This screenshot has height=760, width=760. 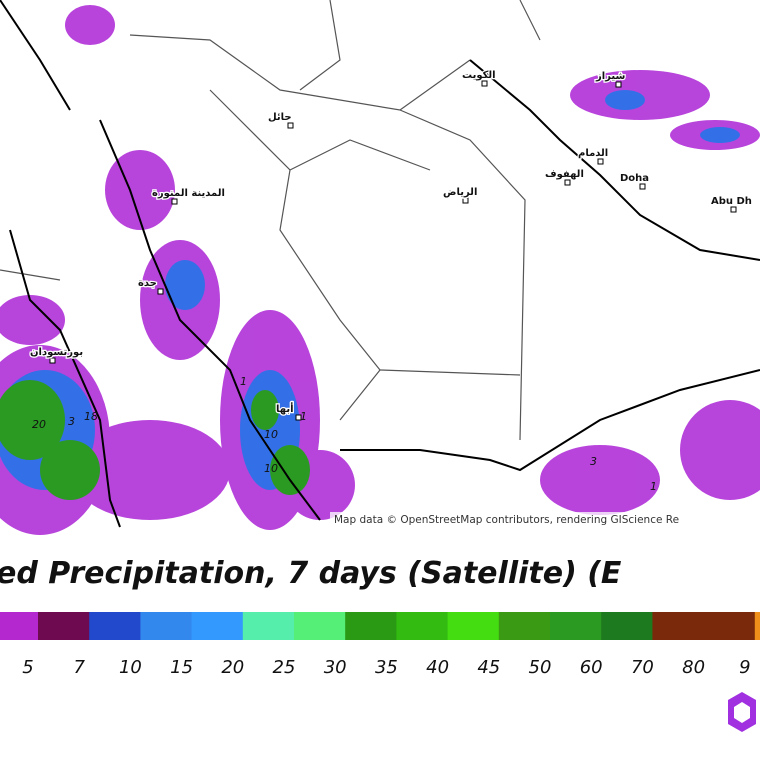 What do you see at coordinates (540, 667) in the screenshot?
I see `colorbar-label: 50` at bounding box center [540, 667].